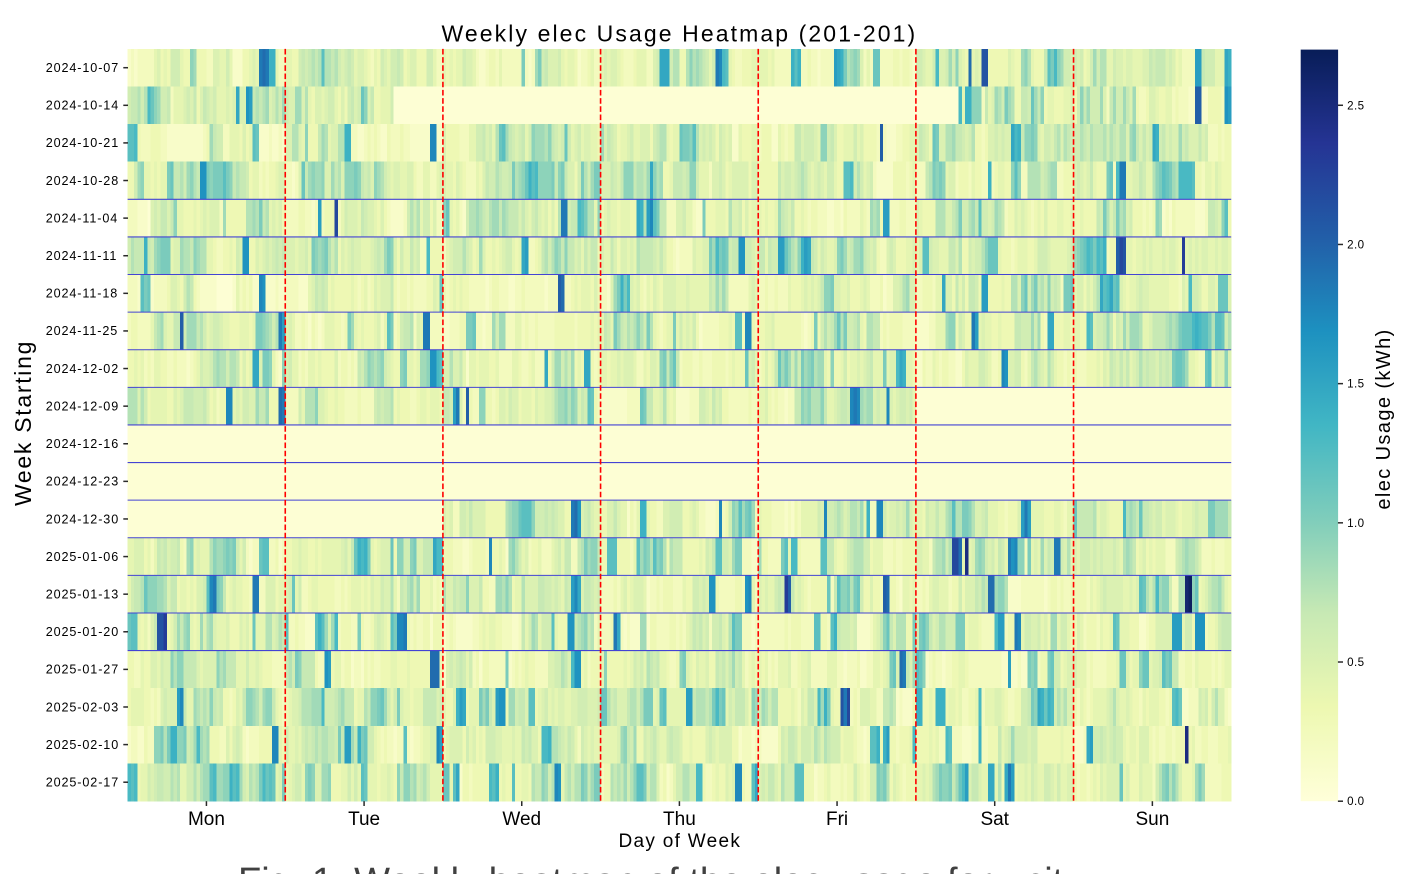 The height and width of the screenshot is (874, 1428). Describe the element at coordinates (1355, 105) in the screenshot. I see `svg-text: 2.5` at that location.